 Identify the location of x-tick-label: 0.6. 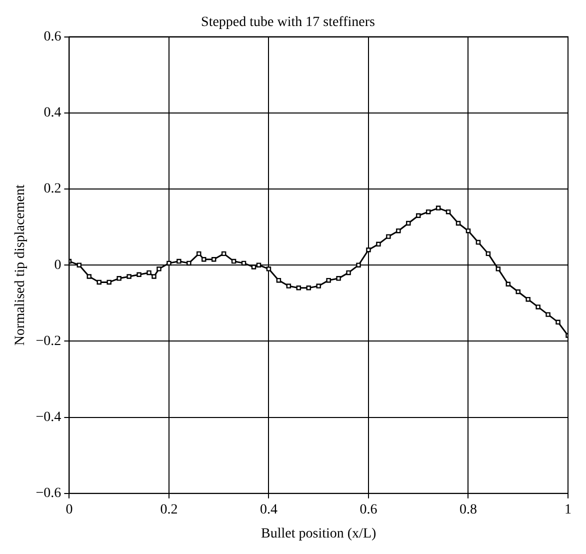
(369, 510).